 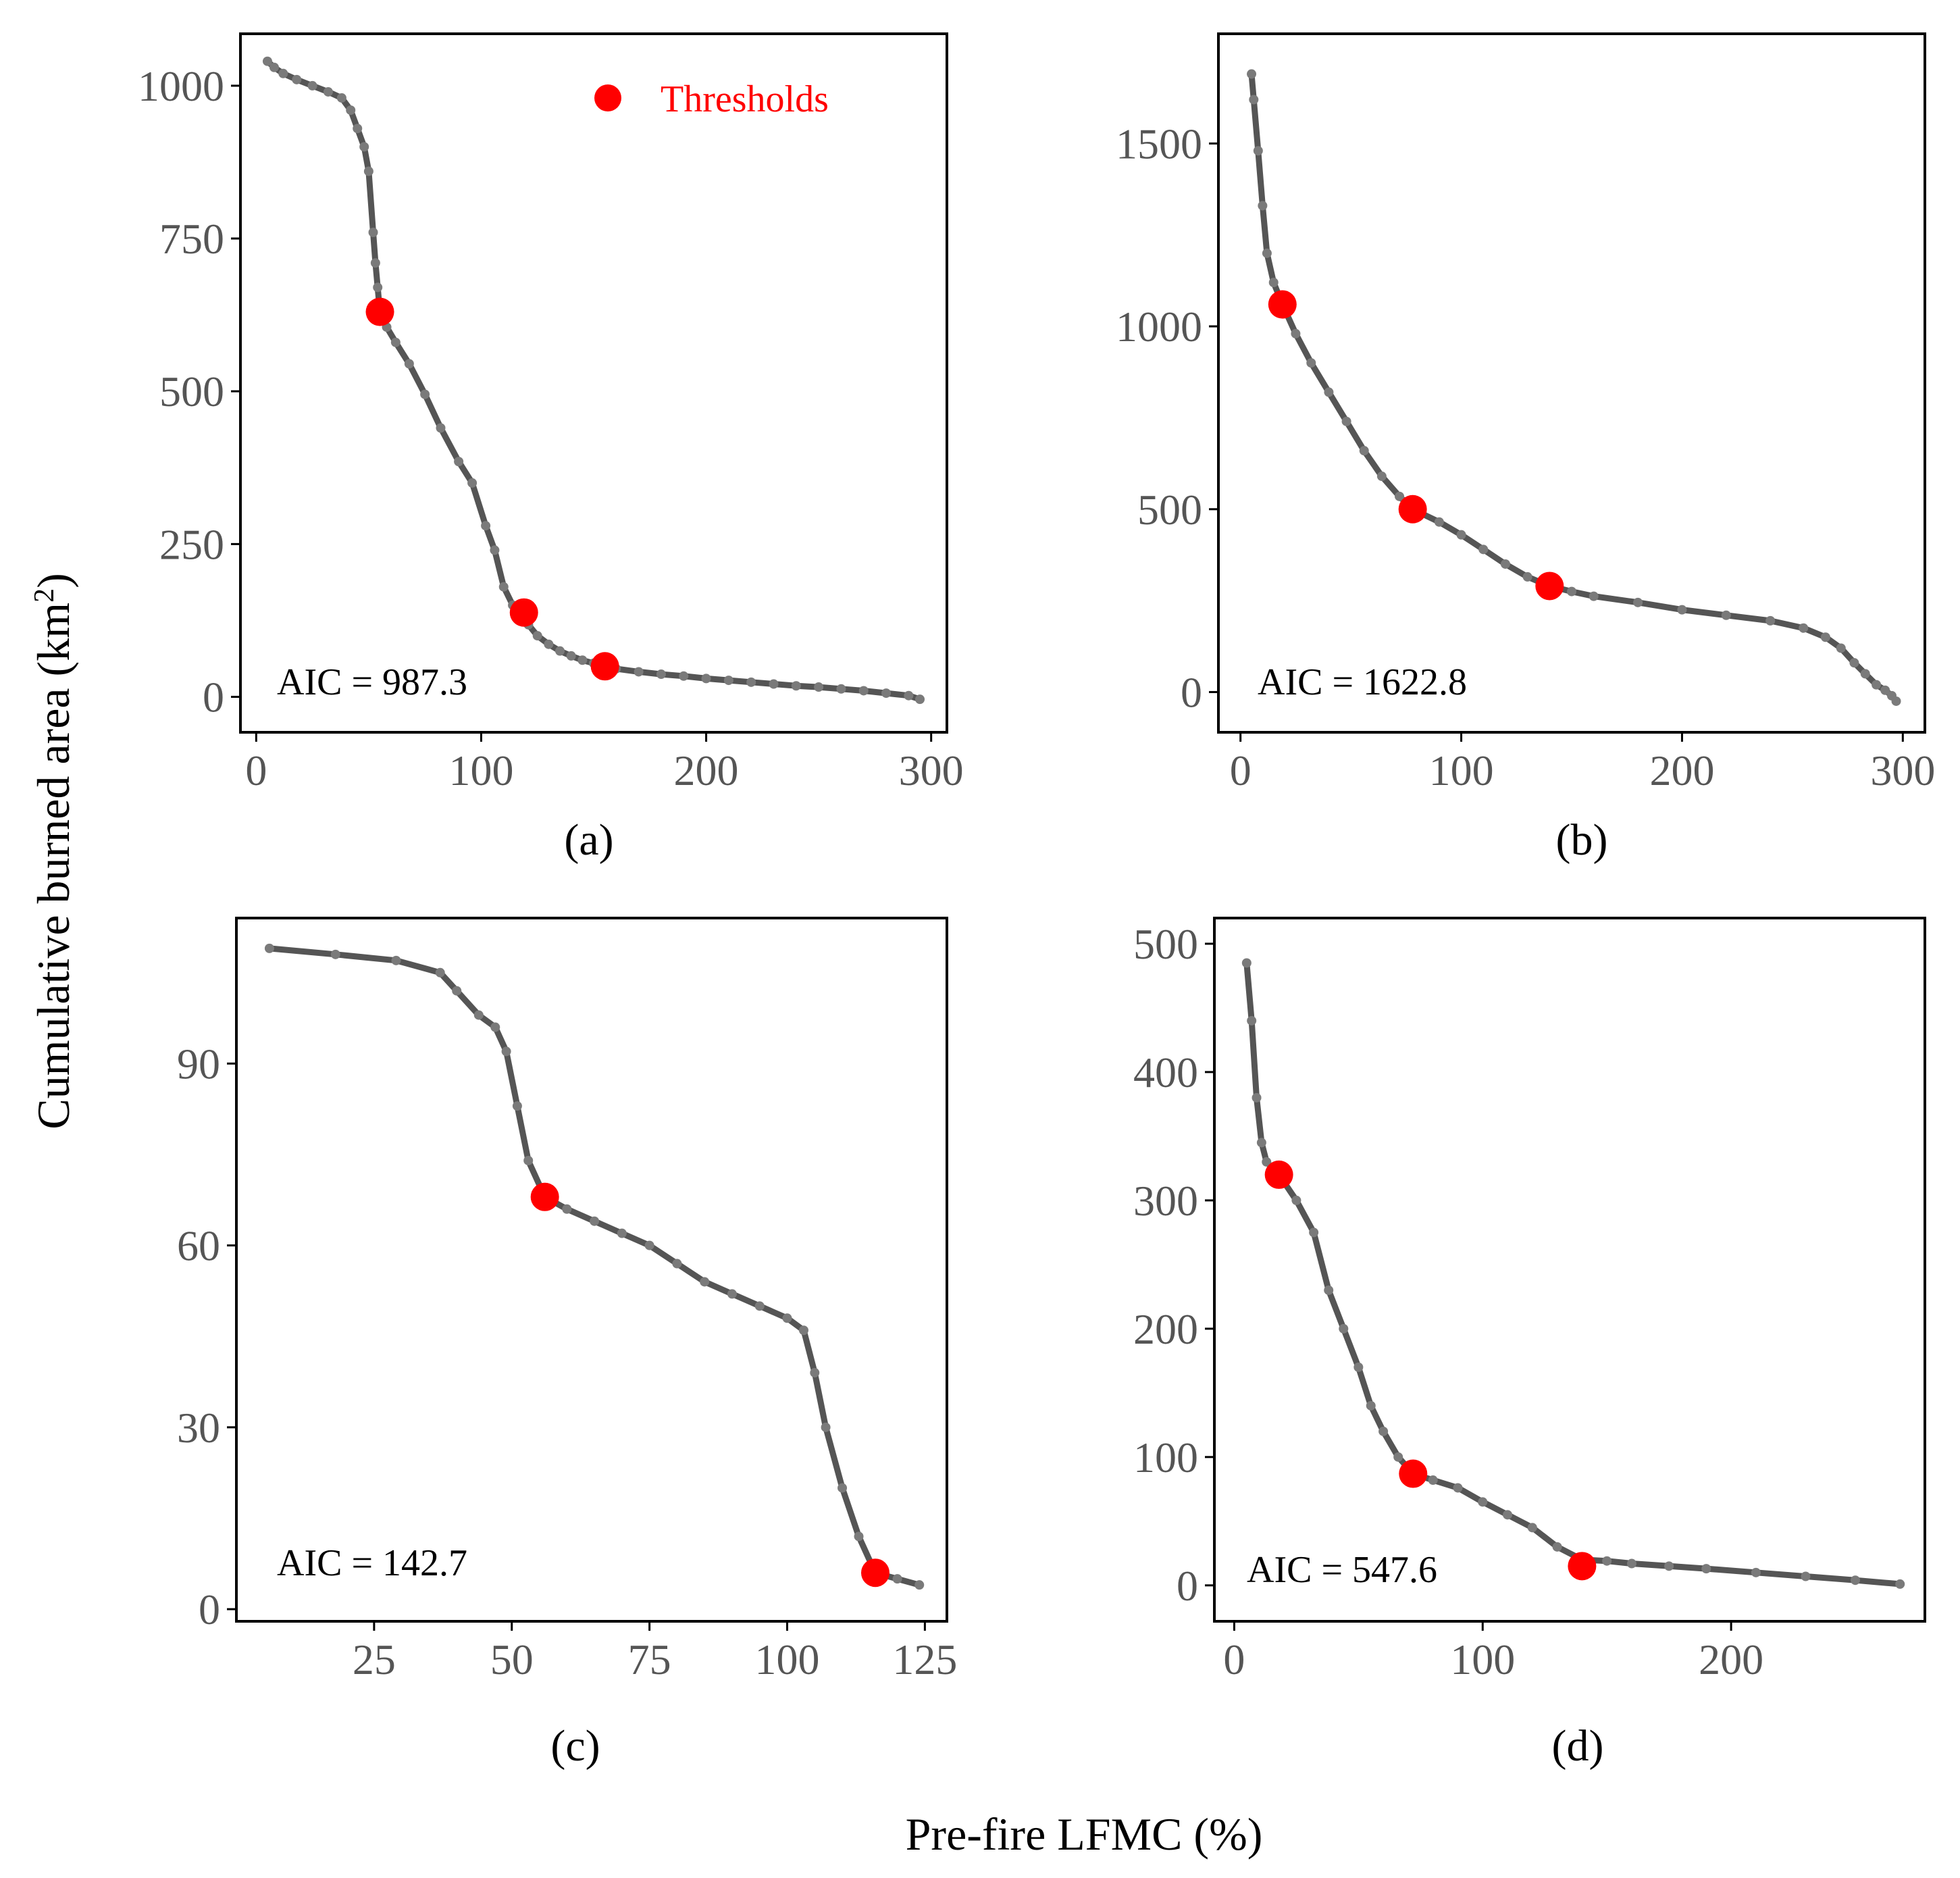 I want to click on aic-annotation: AIC = 142.7, so click(x=372, y=1563).